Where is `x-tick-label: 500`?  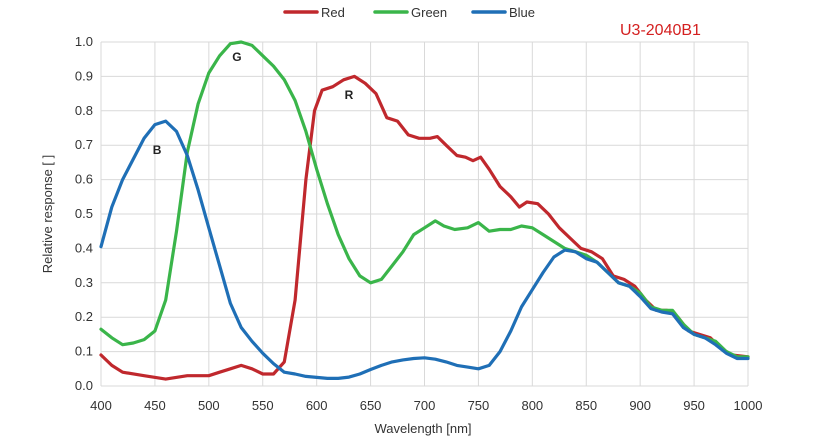 x-tick-label: 500 is located at coordinates (209, 405).